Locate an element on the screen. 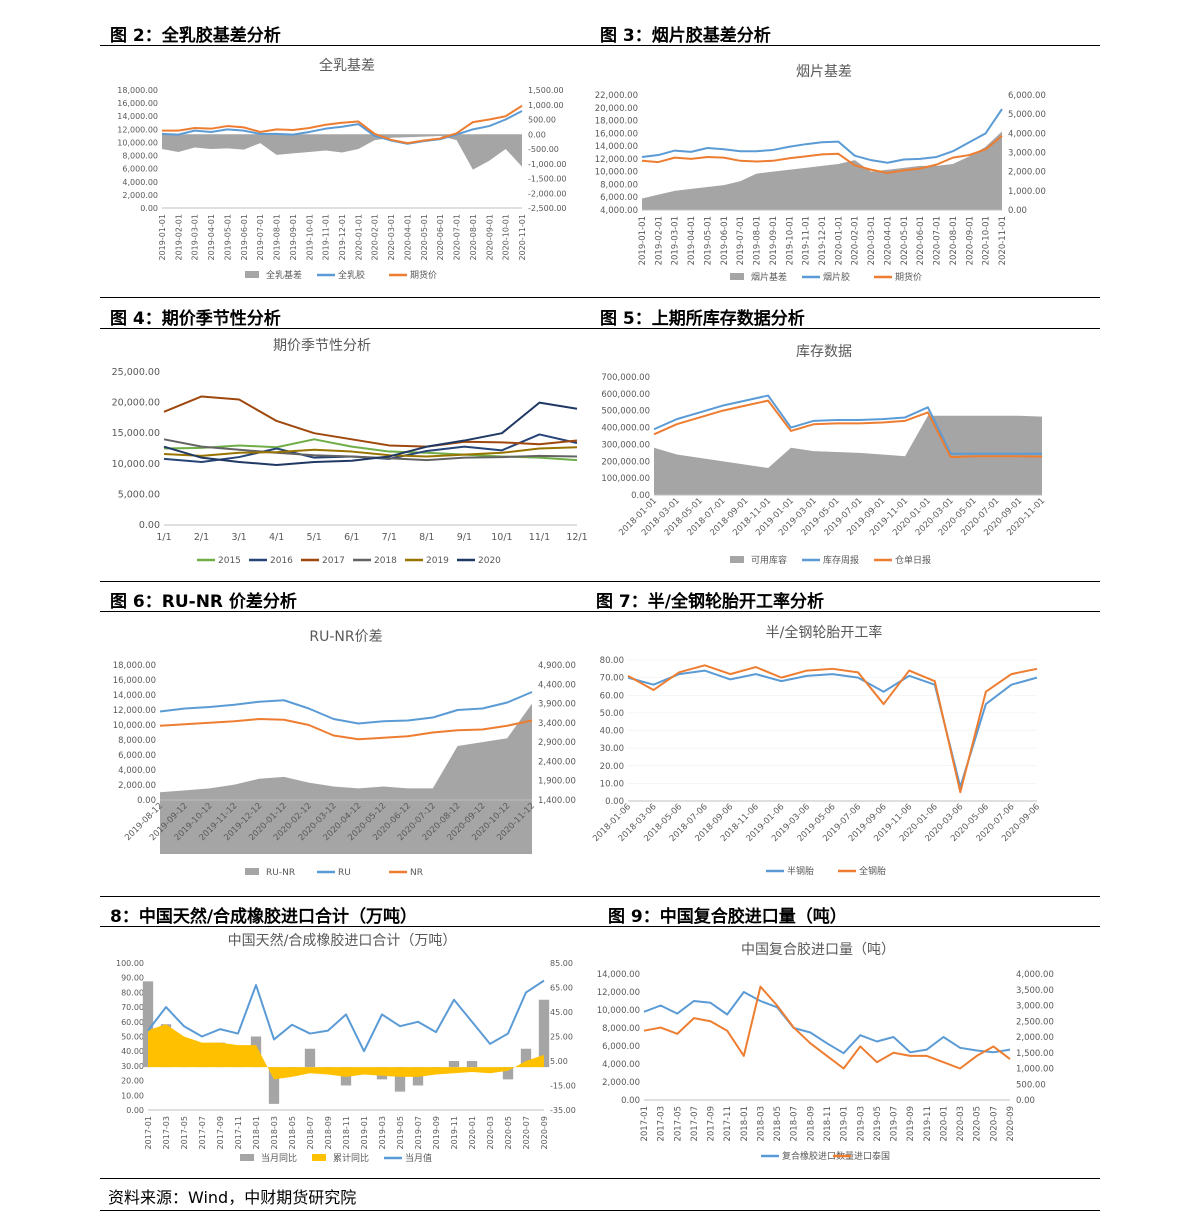  y2-tick-label: 1,400.00 is located at coordinates (557, 801).